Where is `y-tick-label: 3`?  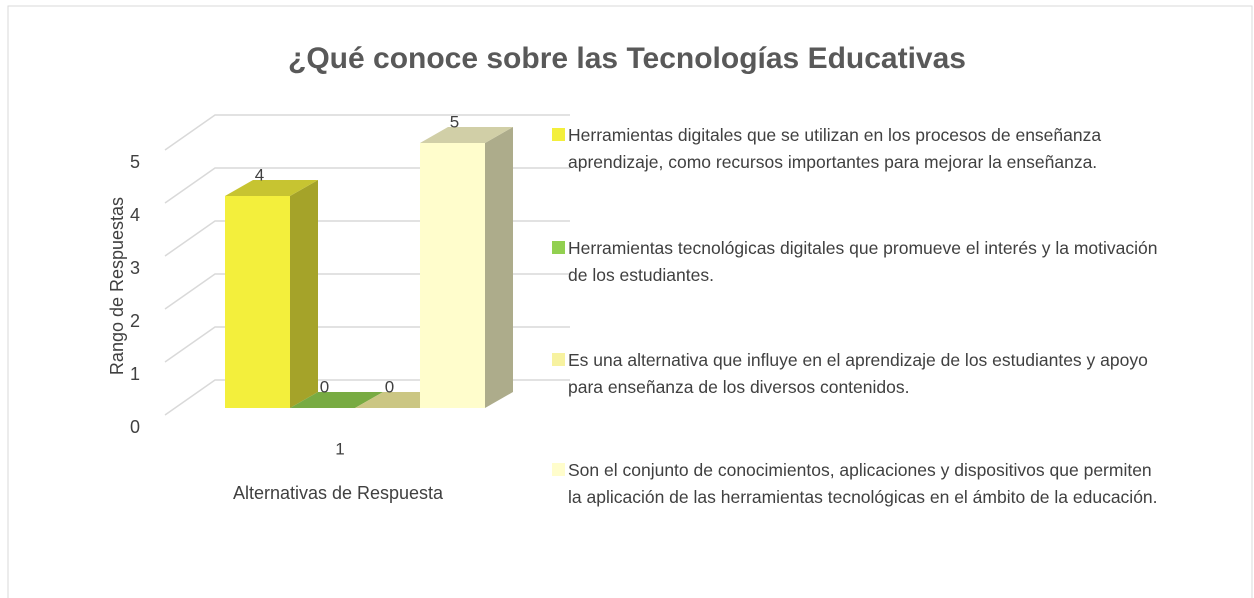 y-tick-label: 3 is located at coordinates (135, 268).